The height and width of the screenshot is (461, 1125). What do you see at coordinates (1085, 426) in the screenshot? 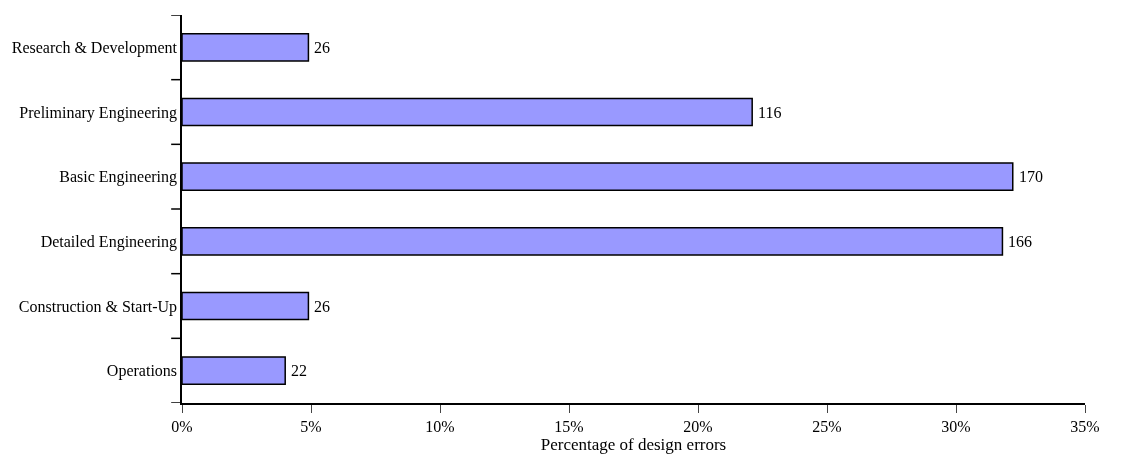
I see `x-tick-label: 35%` at bounding box center [1085, 426].